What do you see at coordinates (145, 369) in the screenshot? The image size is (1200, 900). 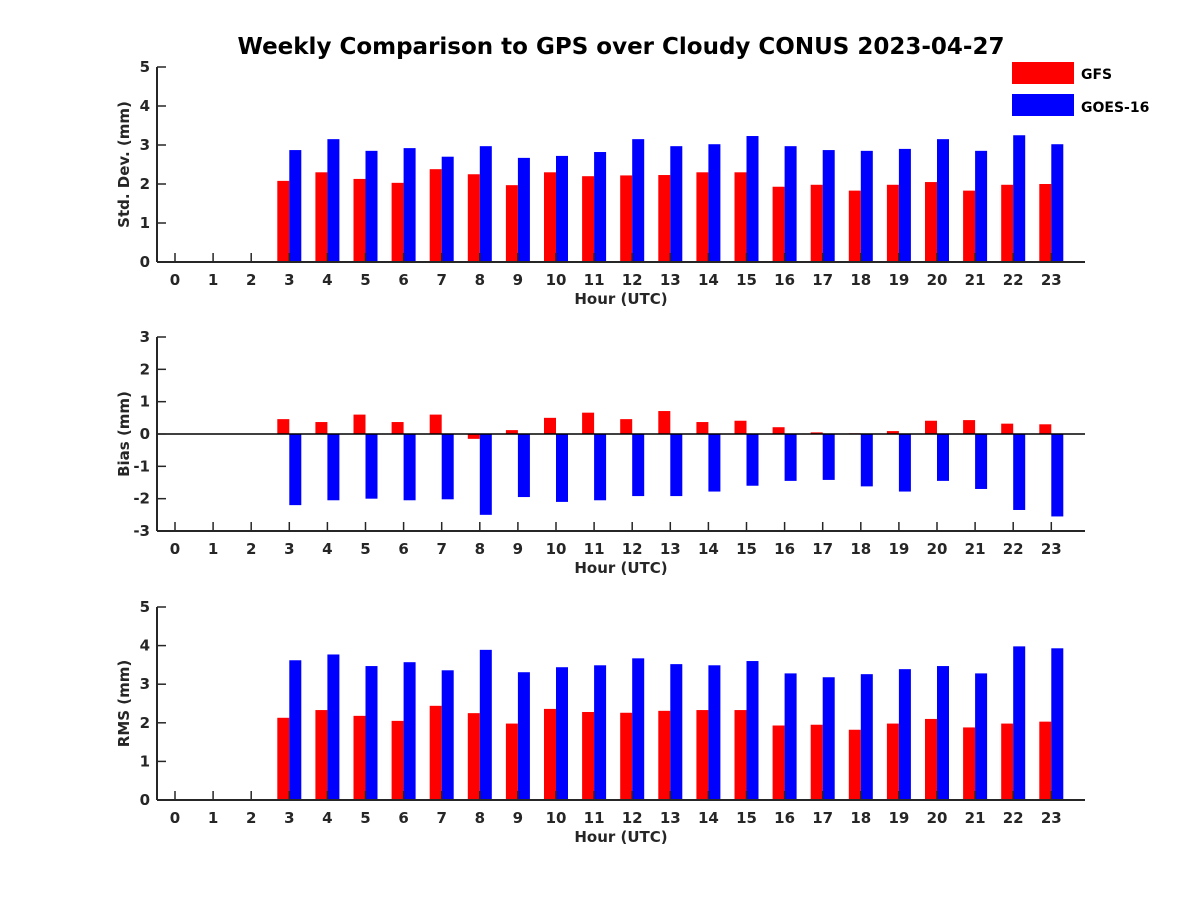 I see `bias-ytick-label: 2` at bounding box center [145, 369].